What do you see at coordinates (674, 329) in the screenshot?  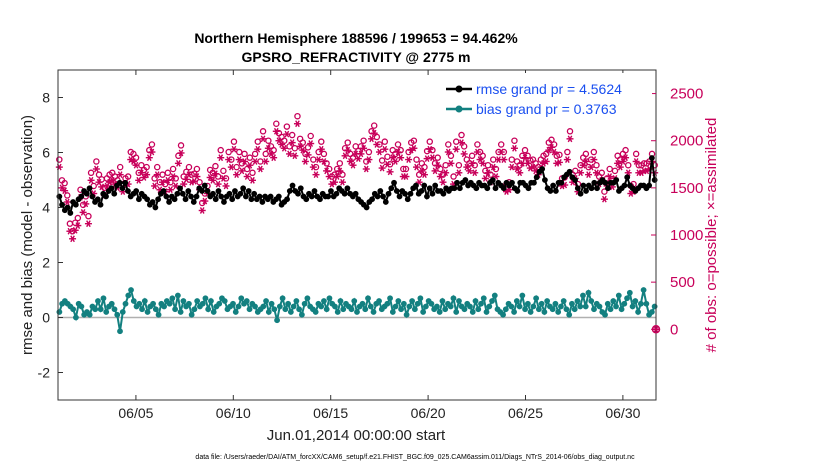 I see `y-right-tick-label: 0` at bounding box center [674, 329].